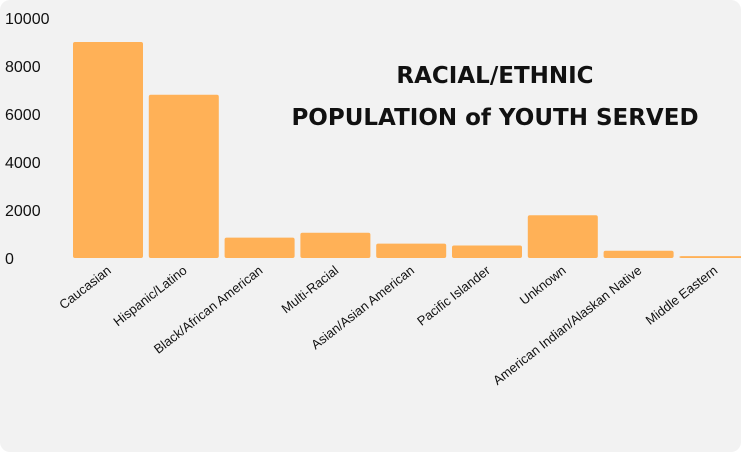  I want to click on x-tick-label: Middle Eastern, so click(682, 295).